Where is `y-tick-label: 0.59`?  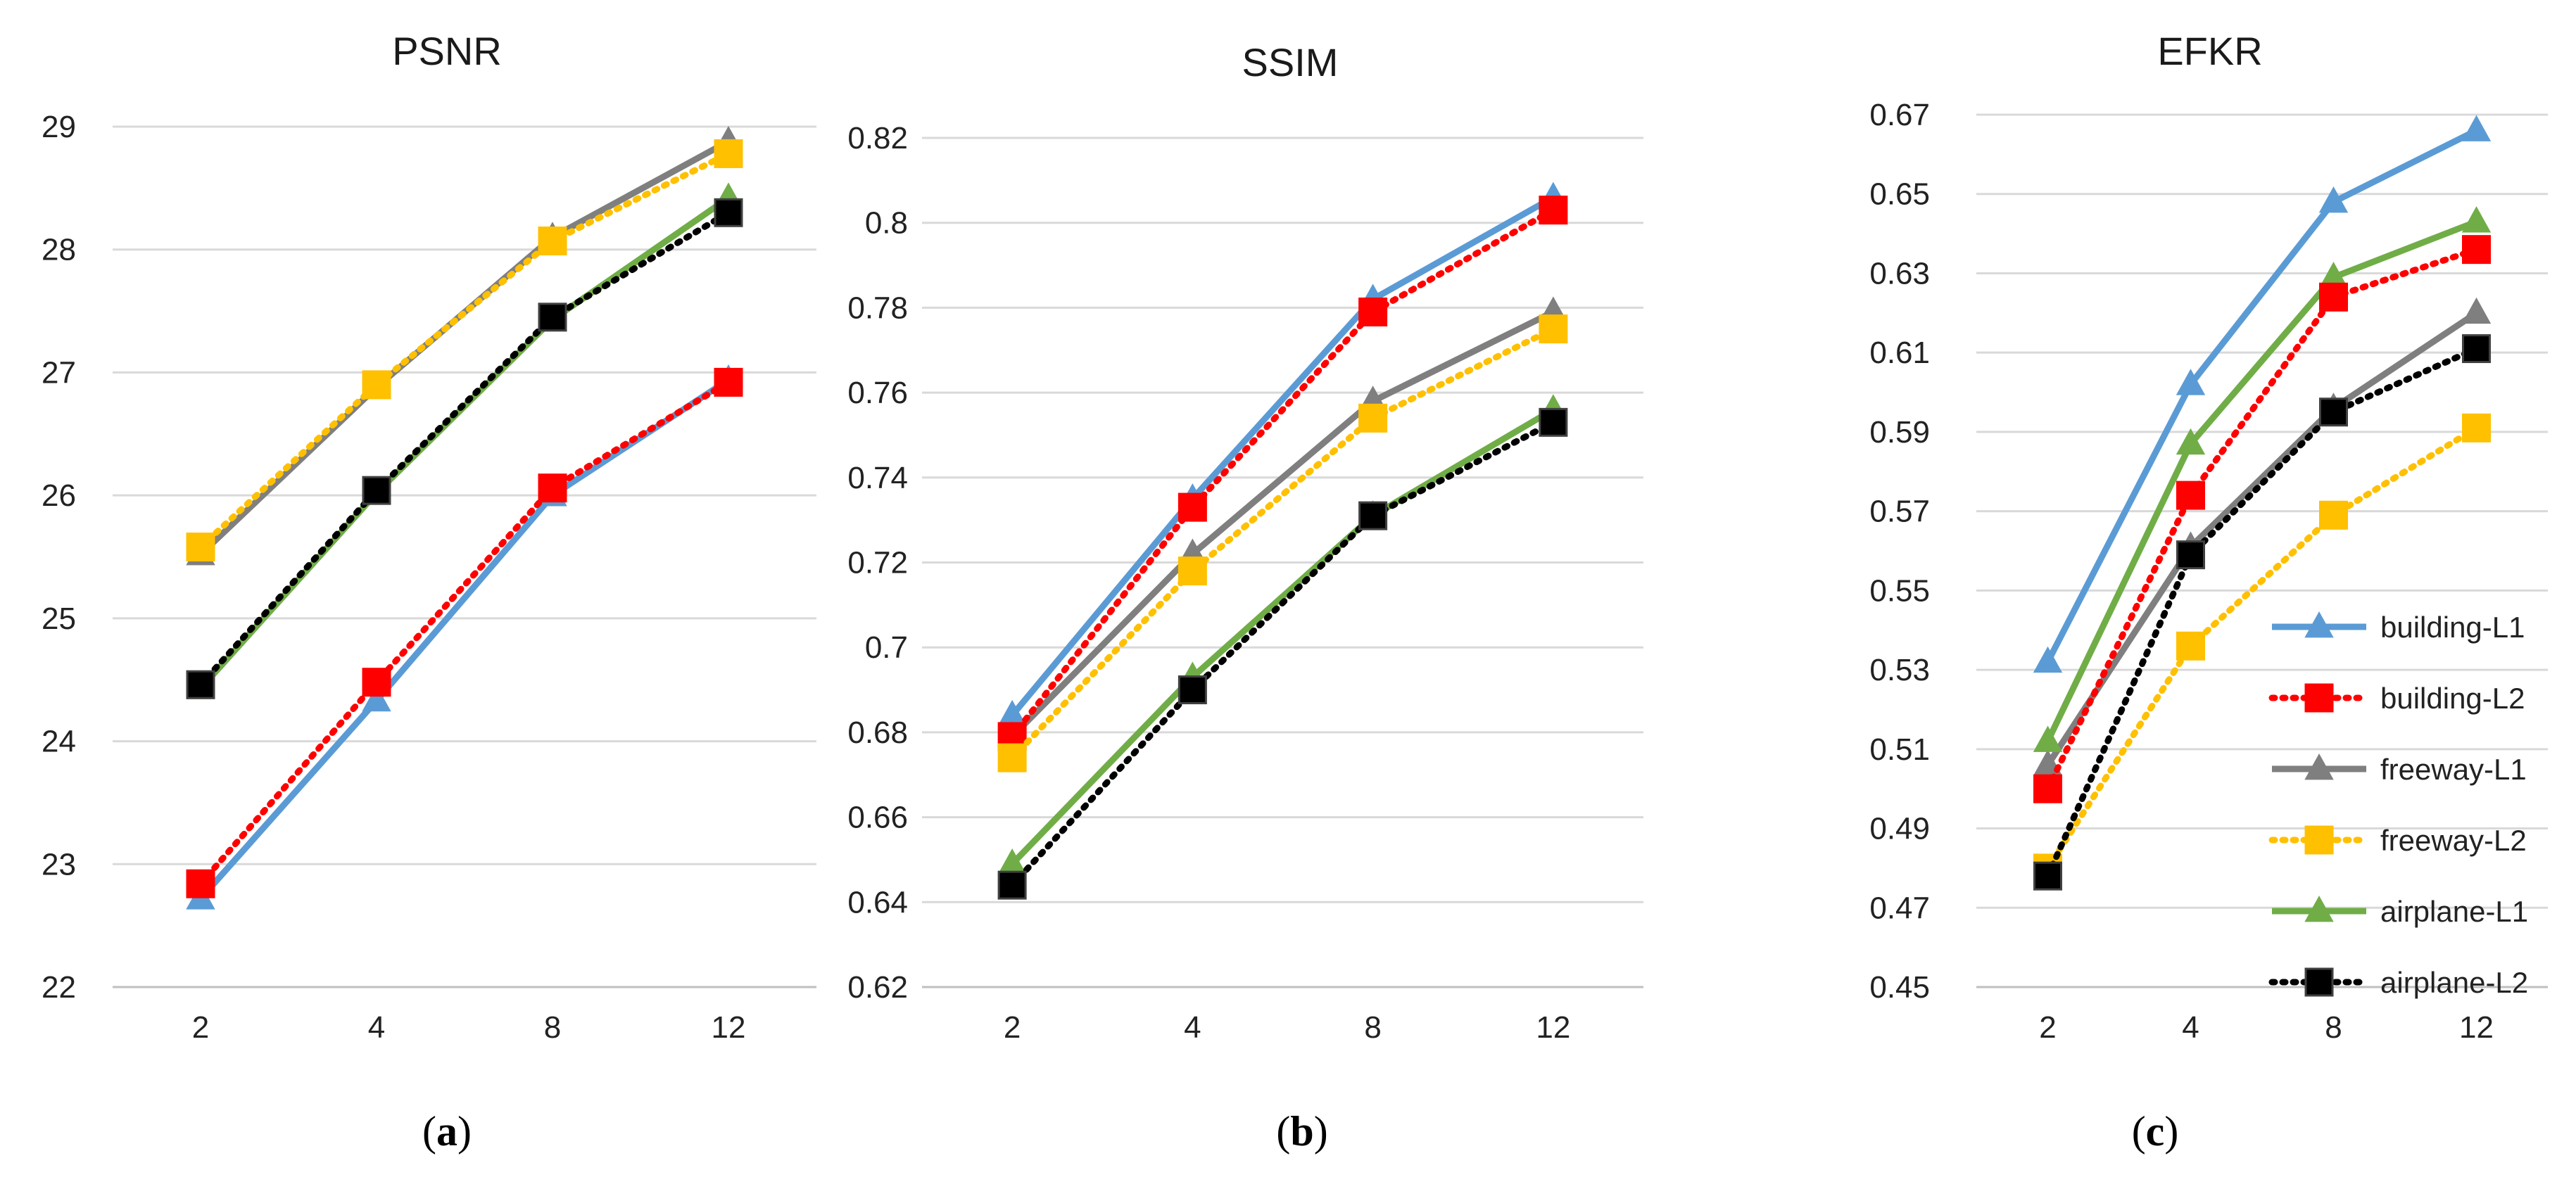
y-tick-label: 0.59 is located at coordinates (1899, 432).